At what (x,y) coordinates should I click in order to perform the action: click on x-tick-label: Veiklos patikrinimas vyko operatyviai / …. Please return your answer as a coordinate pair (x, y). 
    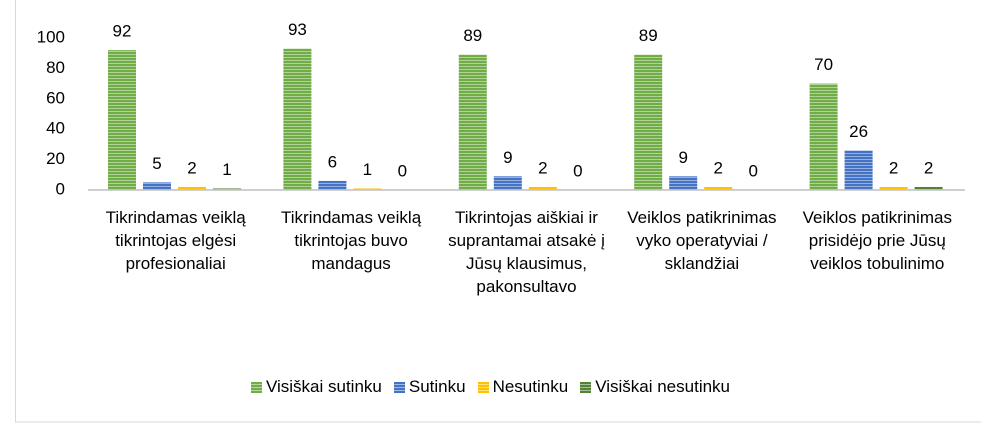
    Looking at the image, I should click on (702, 240).